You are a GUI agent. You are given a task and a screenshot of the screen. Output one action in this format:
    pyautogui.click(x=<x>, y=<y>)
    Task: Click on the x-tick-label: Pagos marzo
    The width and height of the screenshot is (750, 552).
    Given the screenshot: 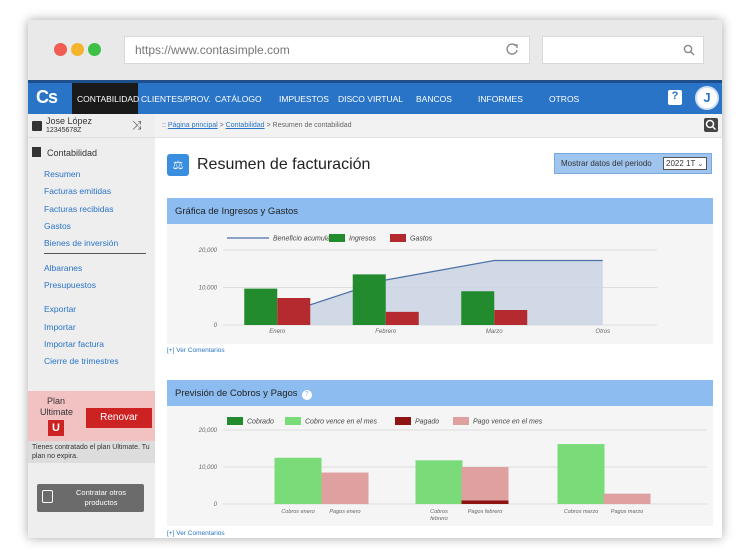 What is the action you would take?
    pyautogui.click(x=627, y=512)
    